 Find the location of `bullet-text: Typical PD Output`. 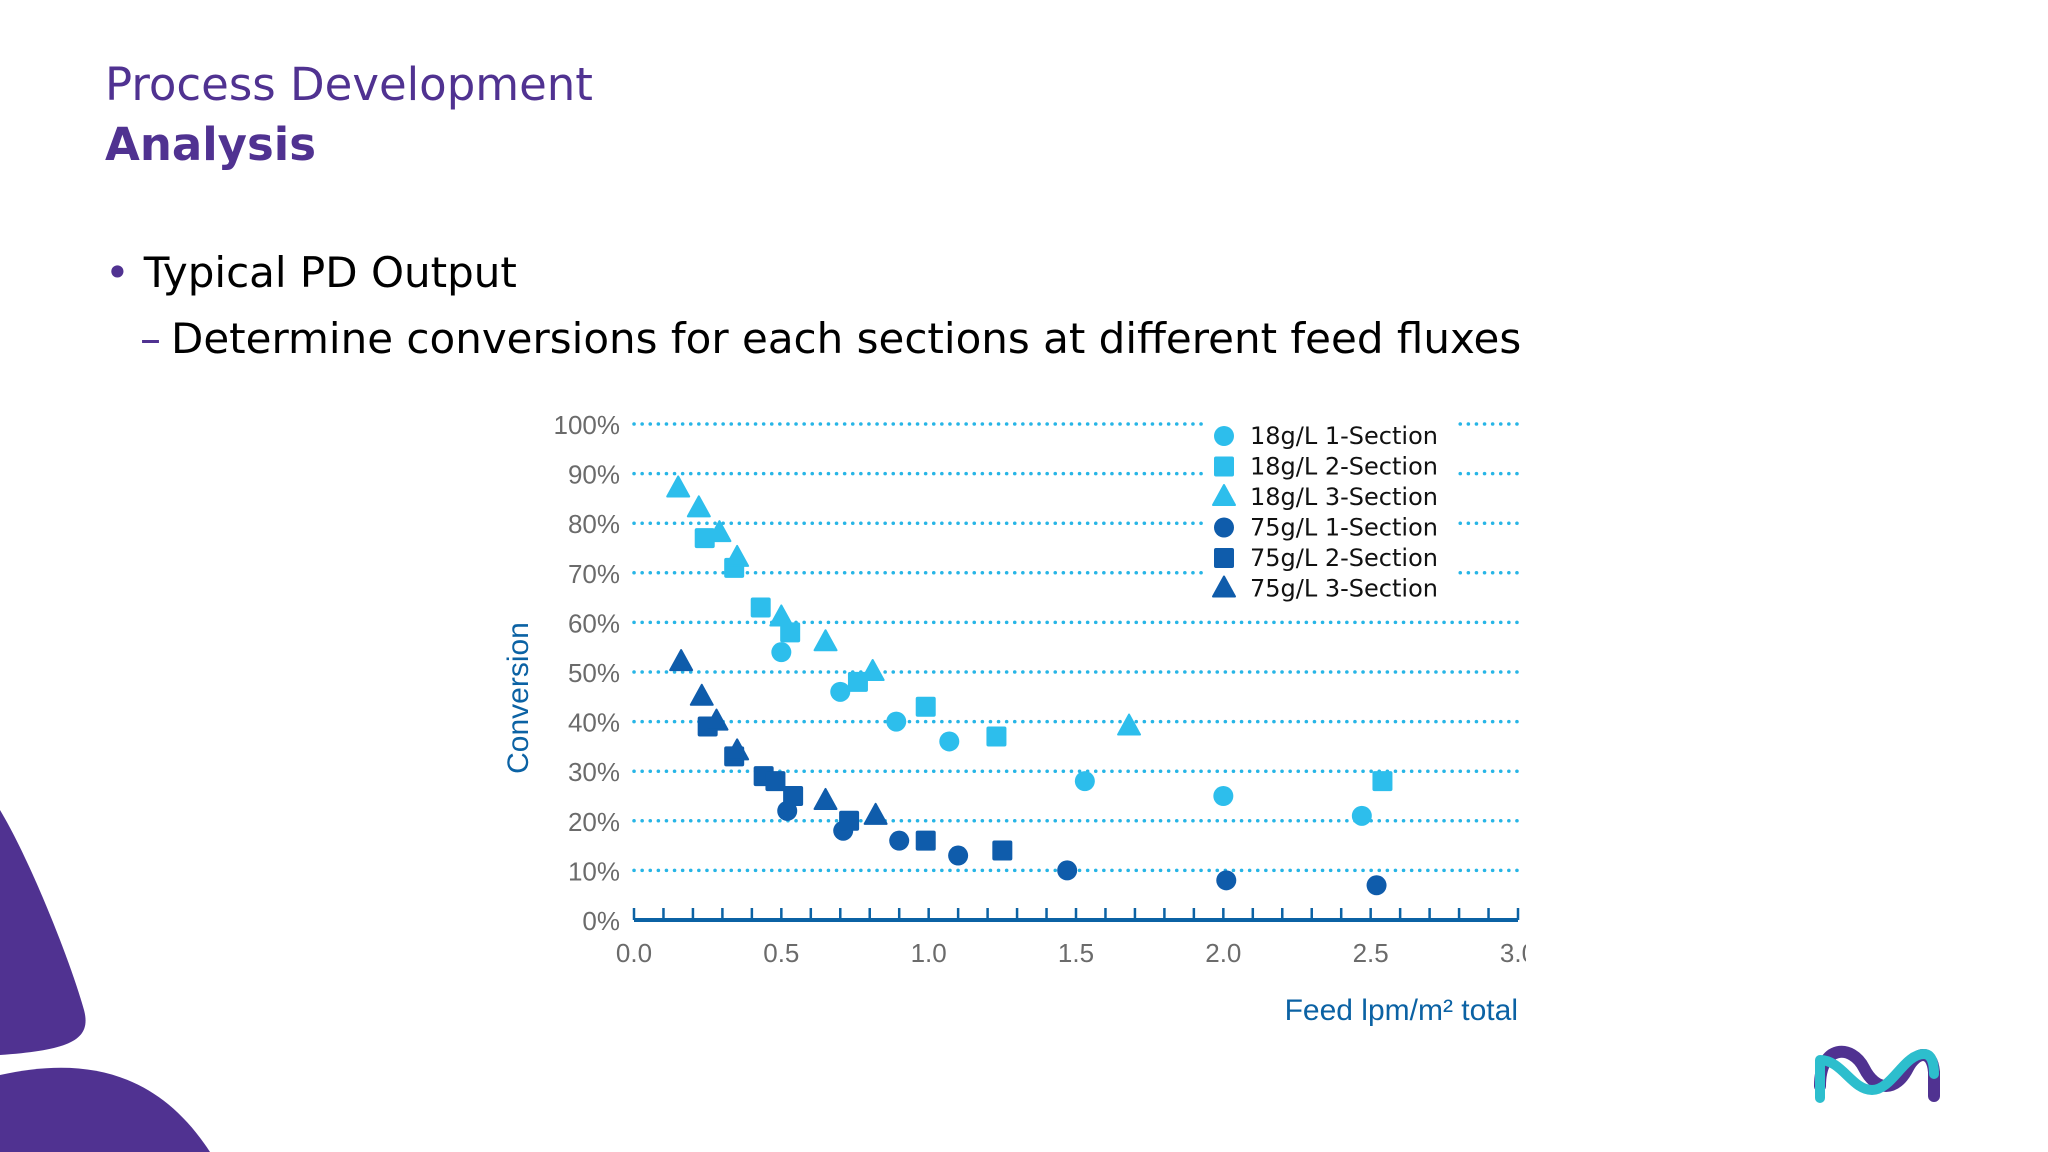

bullet-text: Typical PD Output is located at coordinates (330, 272).